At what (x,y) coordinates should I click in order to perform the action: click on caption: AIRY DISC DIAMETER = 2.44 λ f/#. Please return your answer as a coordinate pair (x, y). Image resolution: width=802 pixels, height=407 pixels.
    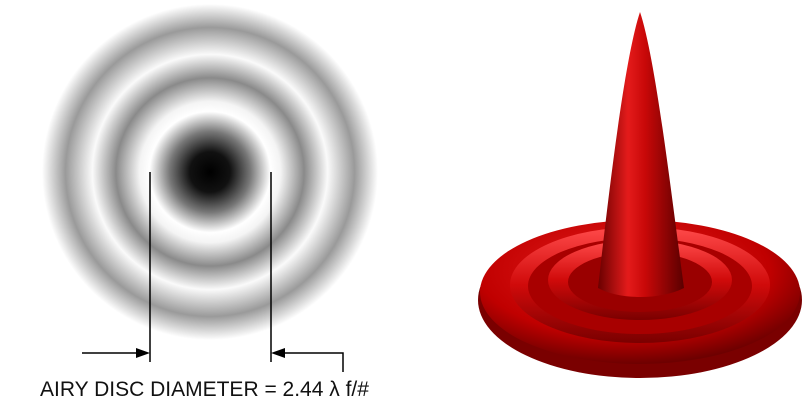
    Looking at the image, I should click on (204, 389).